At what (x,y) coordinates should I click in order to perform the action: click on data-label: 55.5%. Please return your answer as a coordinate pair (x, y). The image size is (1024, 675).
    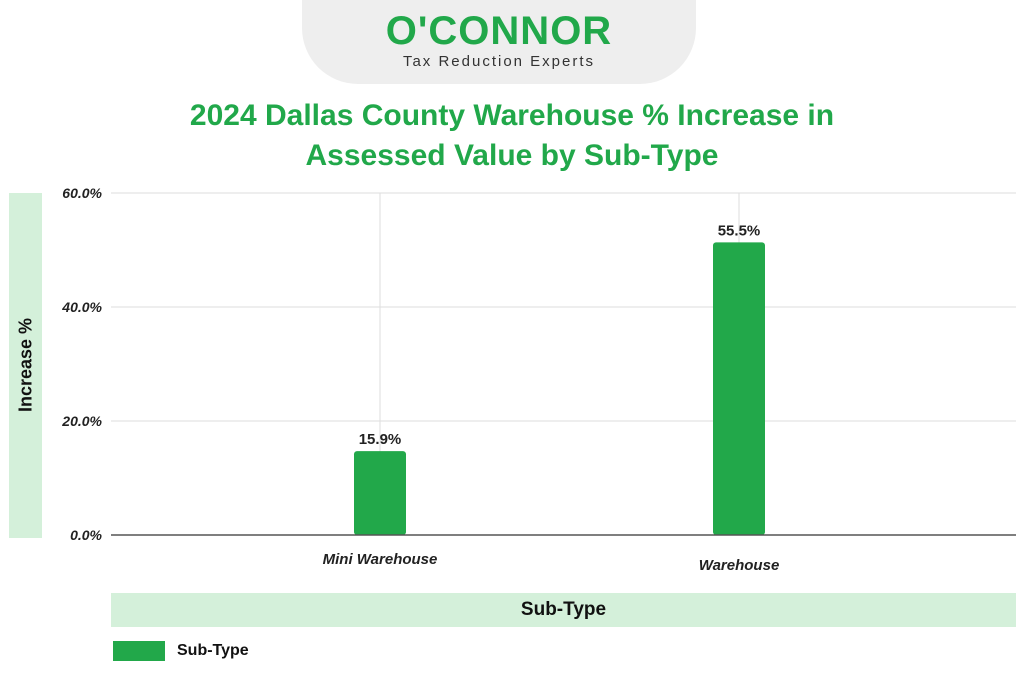
    Looking at the image, I should click on (739, 230).